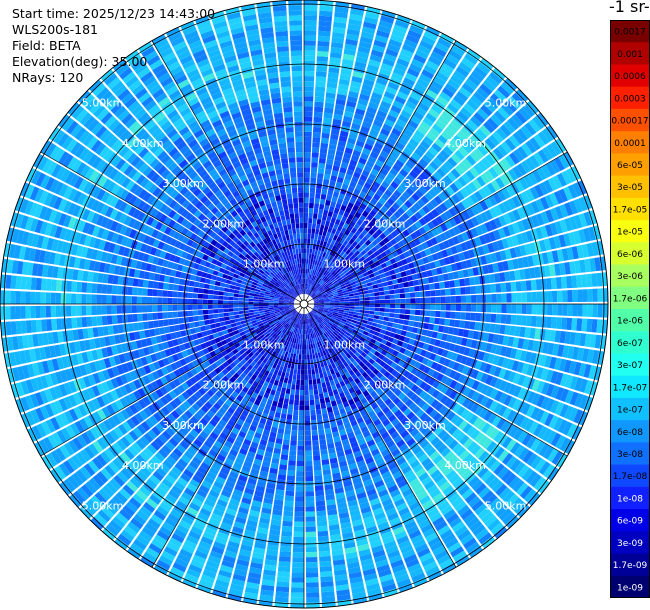 The image size is (650, 610). Describe the element at coordinates (80, 61) in the screenshot. I see `elevation-label: Elevation(deg): 35.00` at that location.